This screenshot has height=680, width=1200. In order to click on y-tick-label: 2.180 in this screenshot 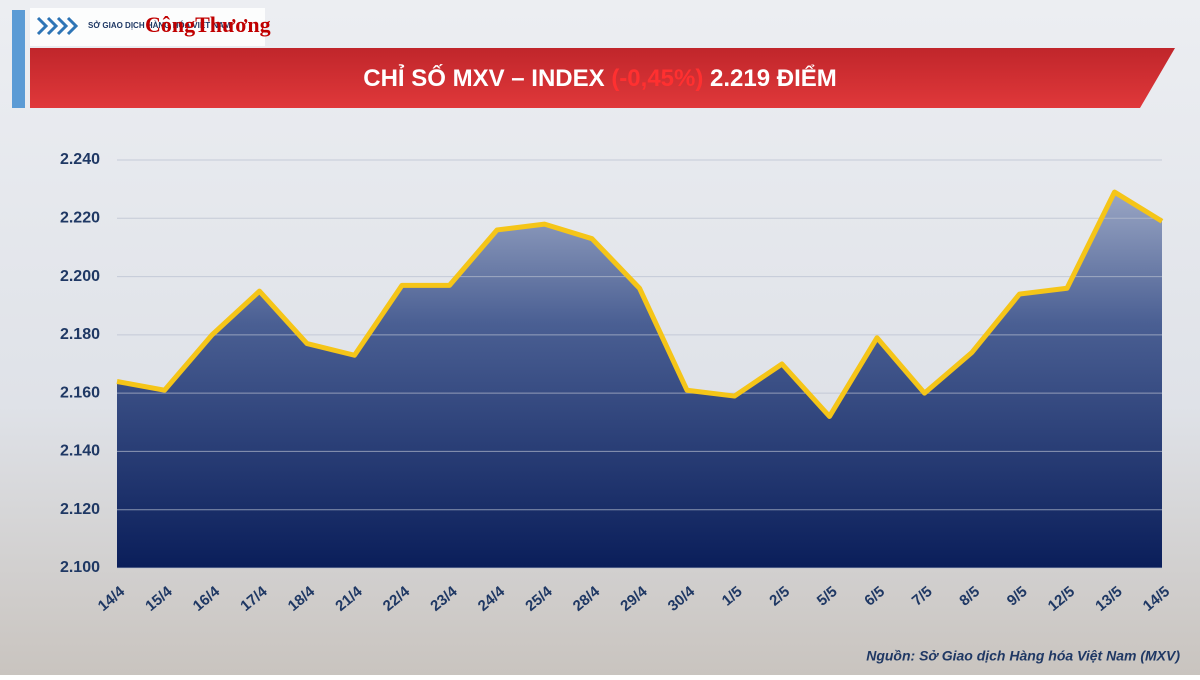, I will do `click(80, 334)`.